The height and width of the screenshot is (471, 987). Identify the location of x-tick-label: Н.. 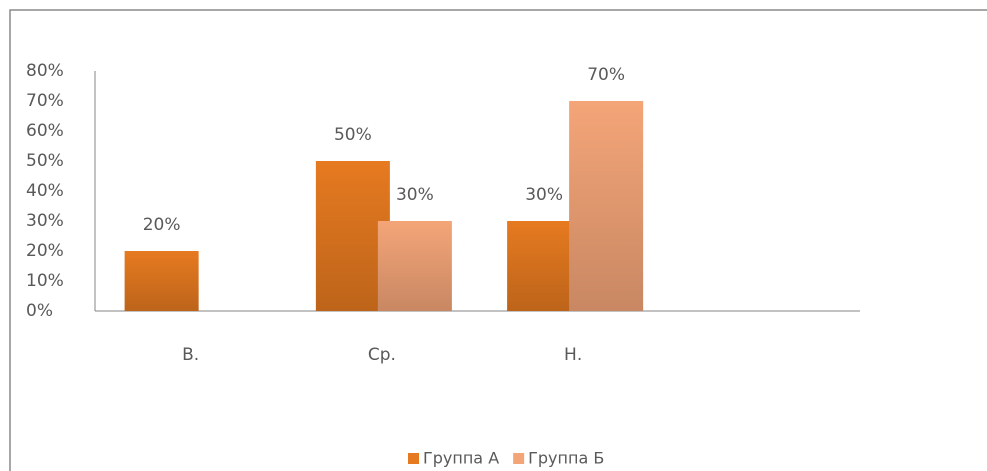
(573, 355).